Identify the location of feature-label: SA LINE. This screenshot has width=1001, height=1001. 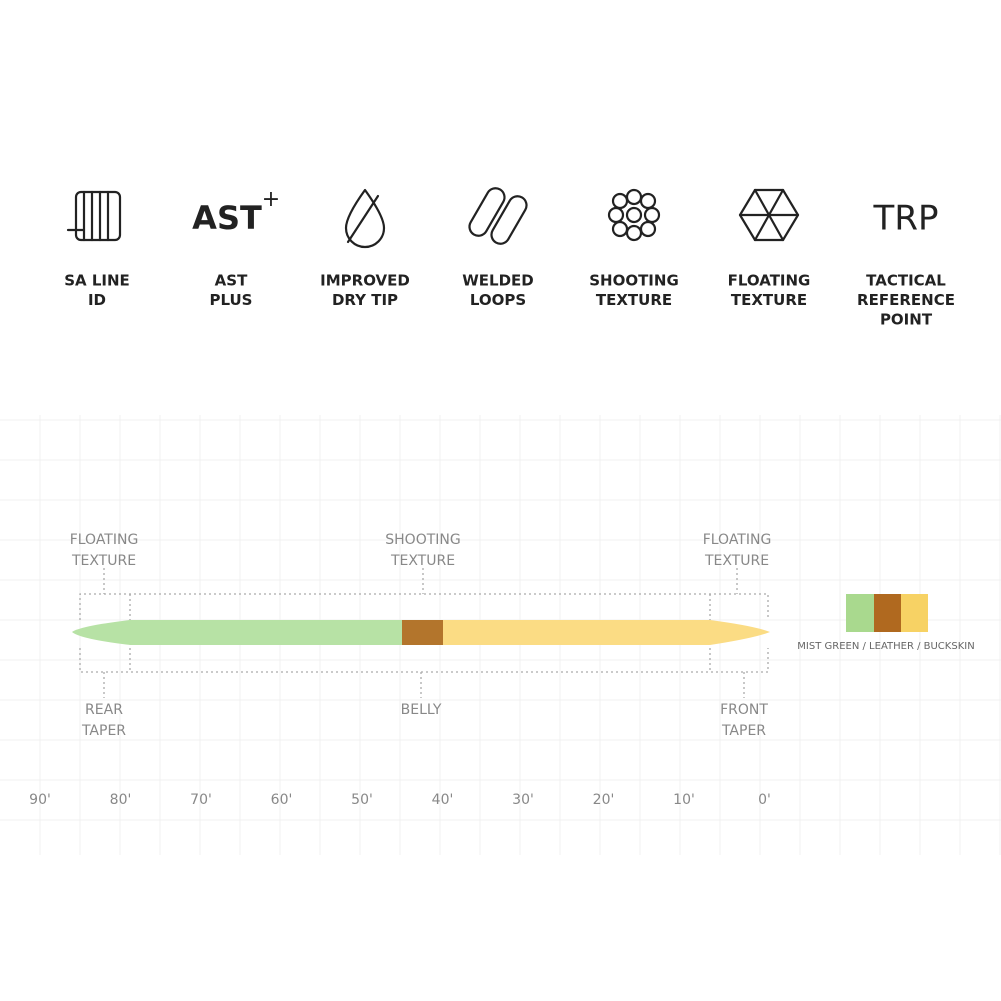
(97, 281).